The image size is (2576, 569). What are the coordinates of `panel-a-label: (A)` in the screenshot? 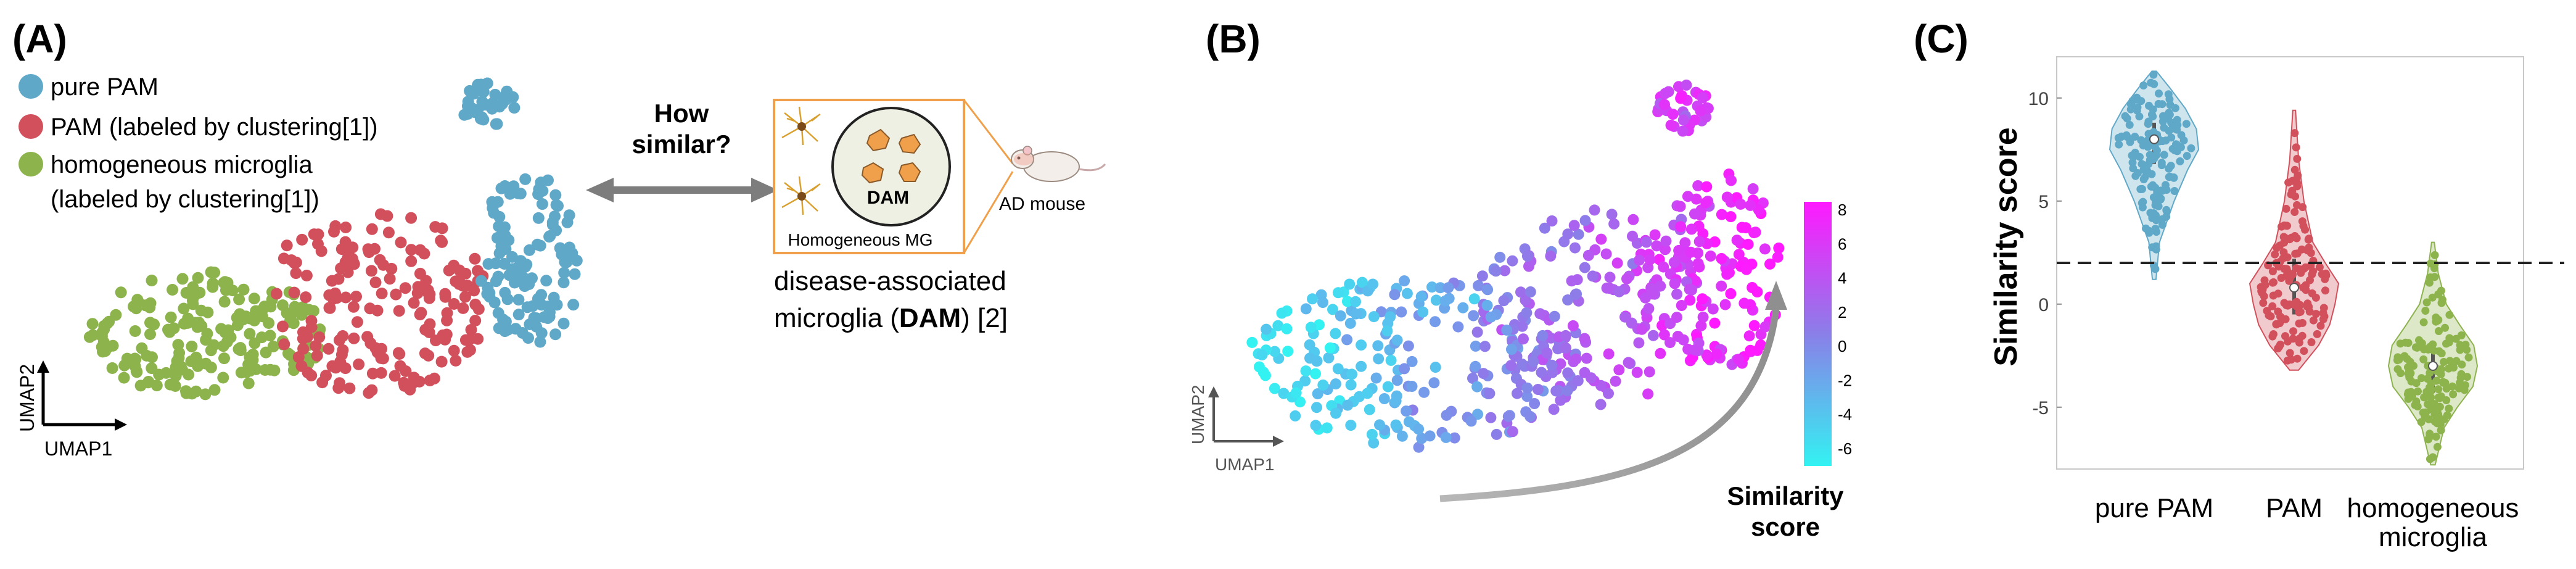 It's located at (39, 39).